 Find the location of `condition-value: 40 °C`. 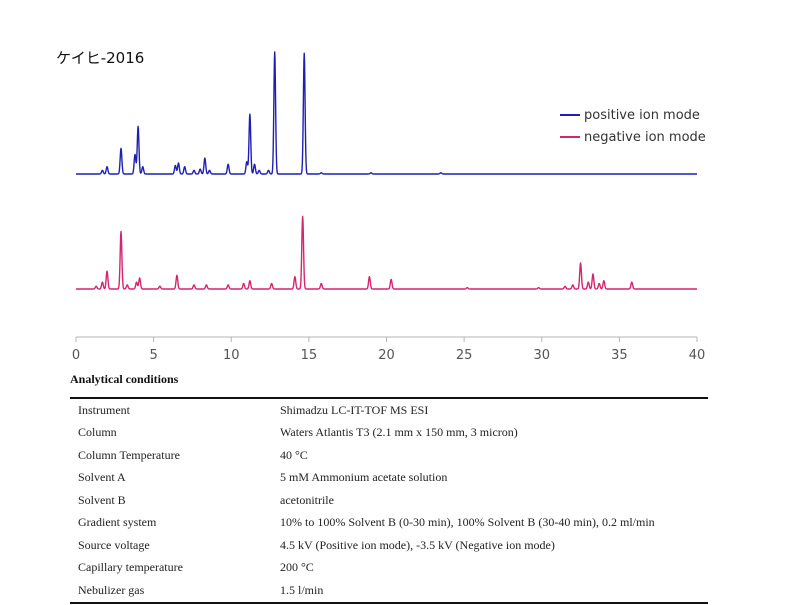

condition-value: 40 °C is located at coordinates (294, 454).